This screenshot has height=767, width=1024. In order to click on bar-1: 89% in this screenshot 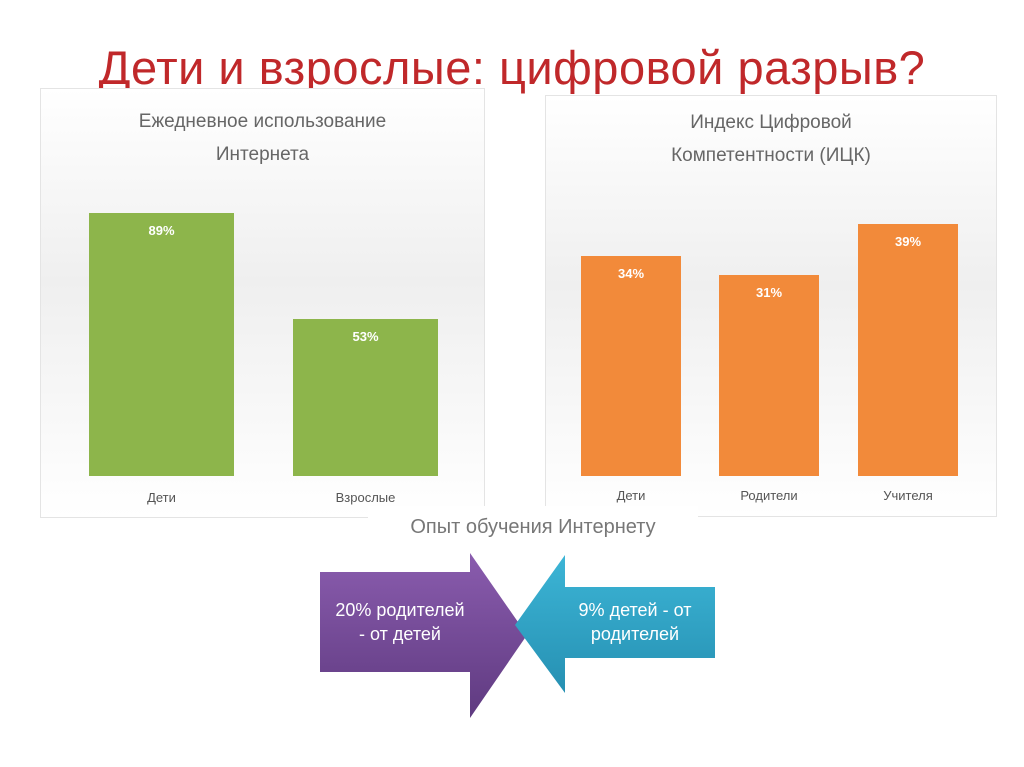, I will do `click(161, 344)`.